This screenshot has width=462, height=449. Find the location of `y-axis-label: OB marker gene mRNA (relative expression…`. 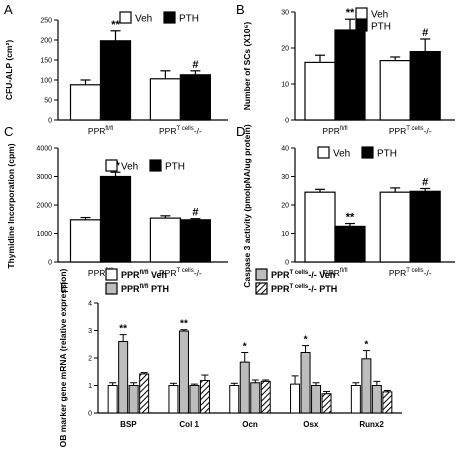

y-axis-label: OB marker gene mRNA (relative expression… is located at coordinates (63, 357).